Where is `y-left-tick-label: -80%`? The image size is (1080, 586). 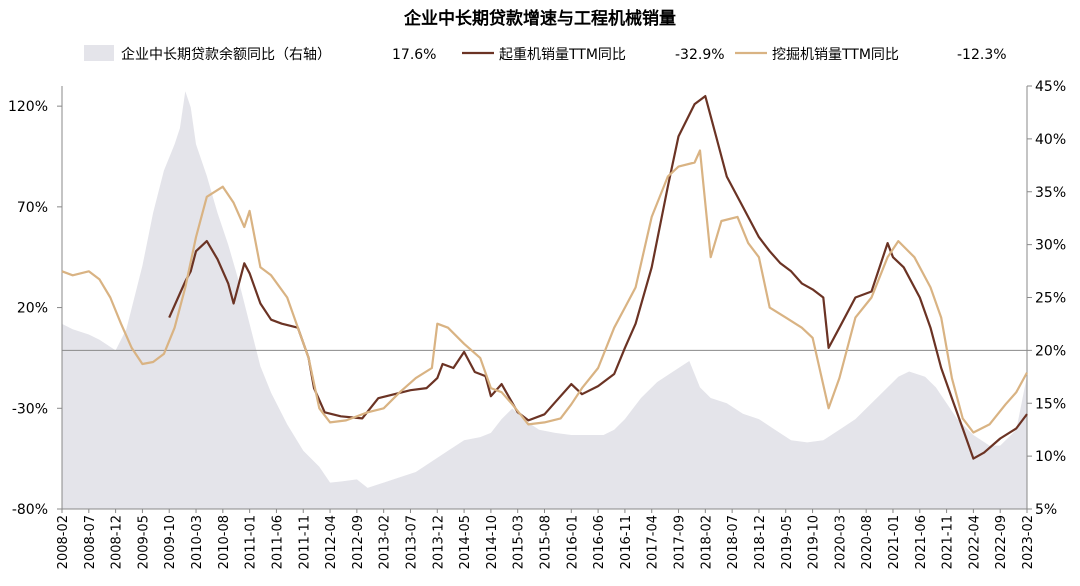 y-left-tick-label: -80% is located at coordinates (30, 510).